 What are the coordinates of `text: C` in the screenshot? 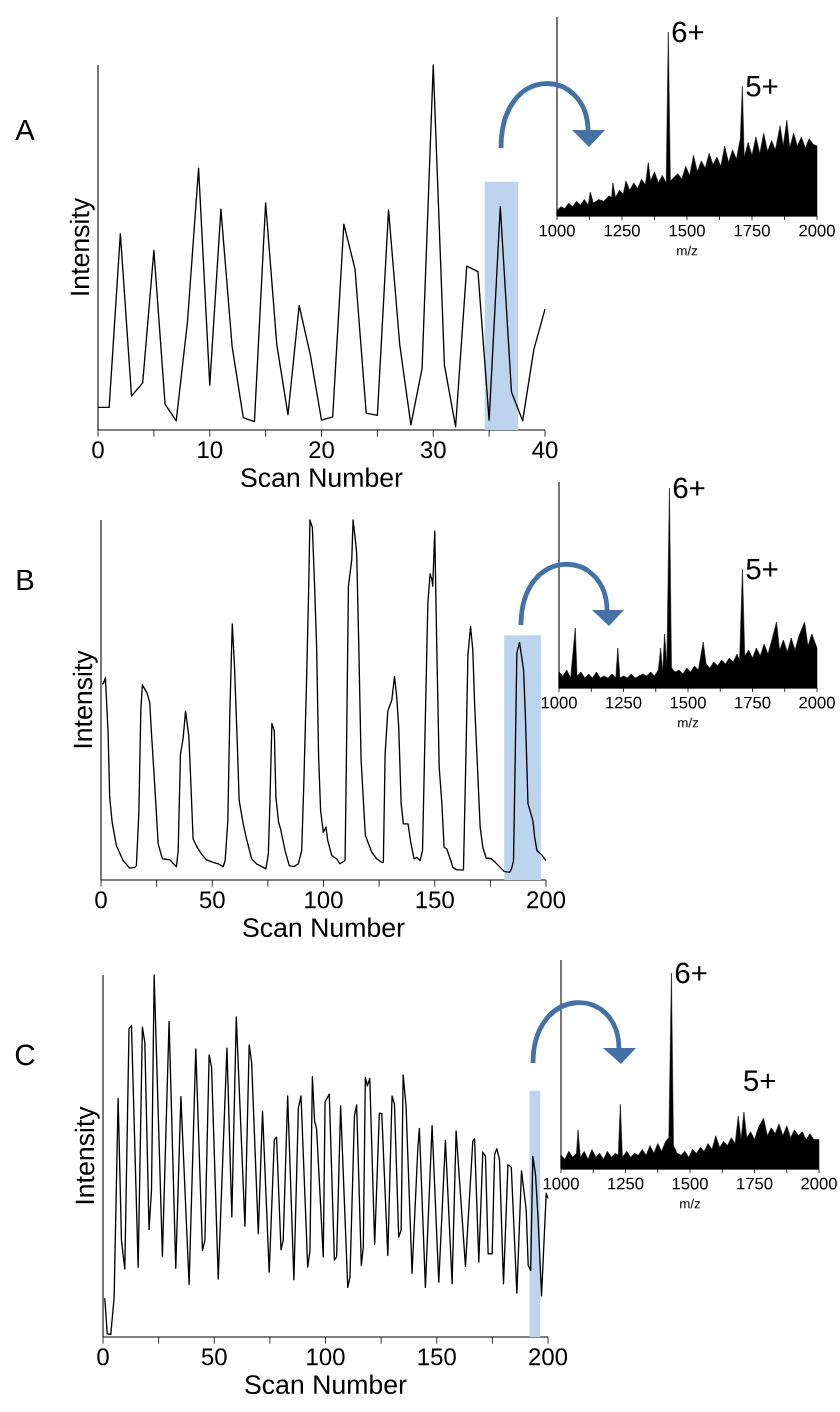 It's located at (25, 1055).